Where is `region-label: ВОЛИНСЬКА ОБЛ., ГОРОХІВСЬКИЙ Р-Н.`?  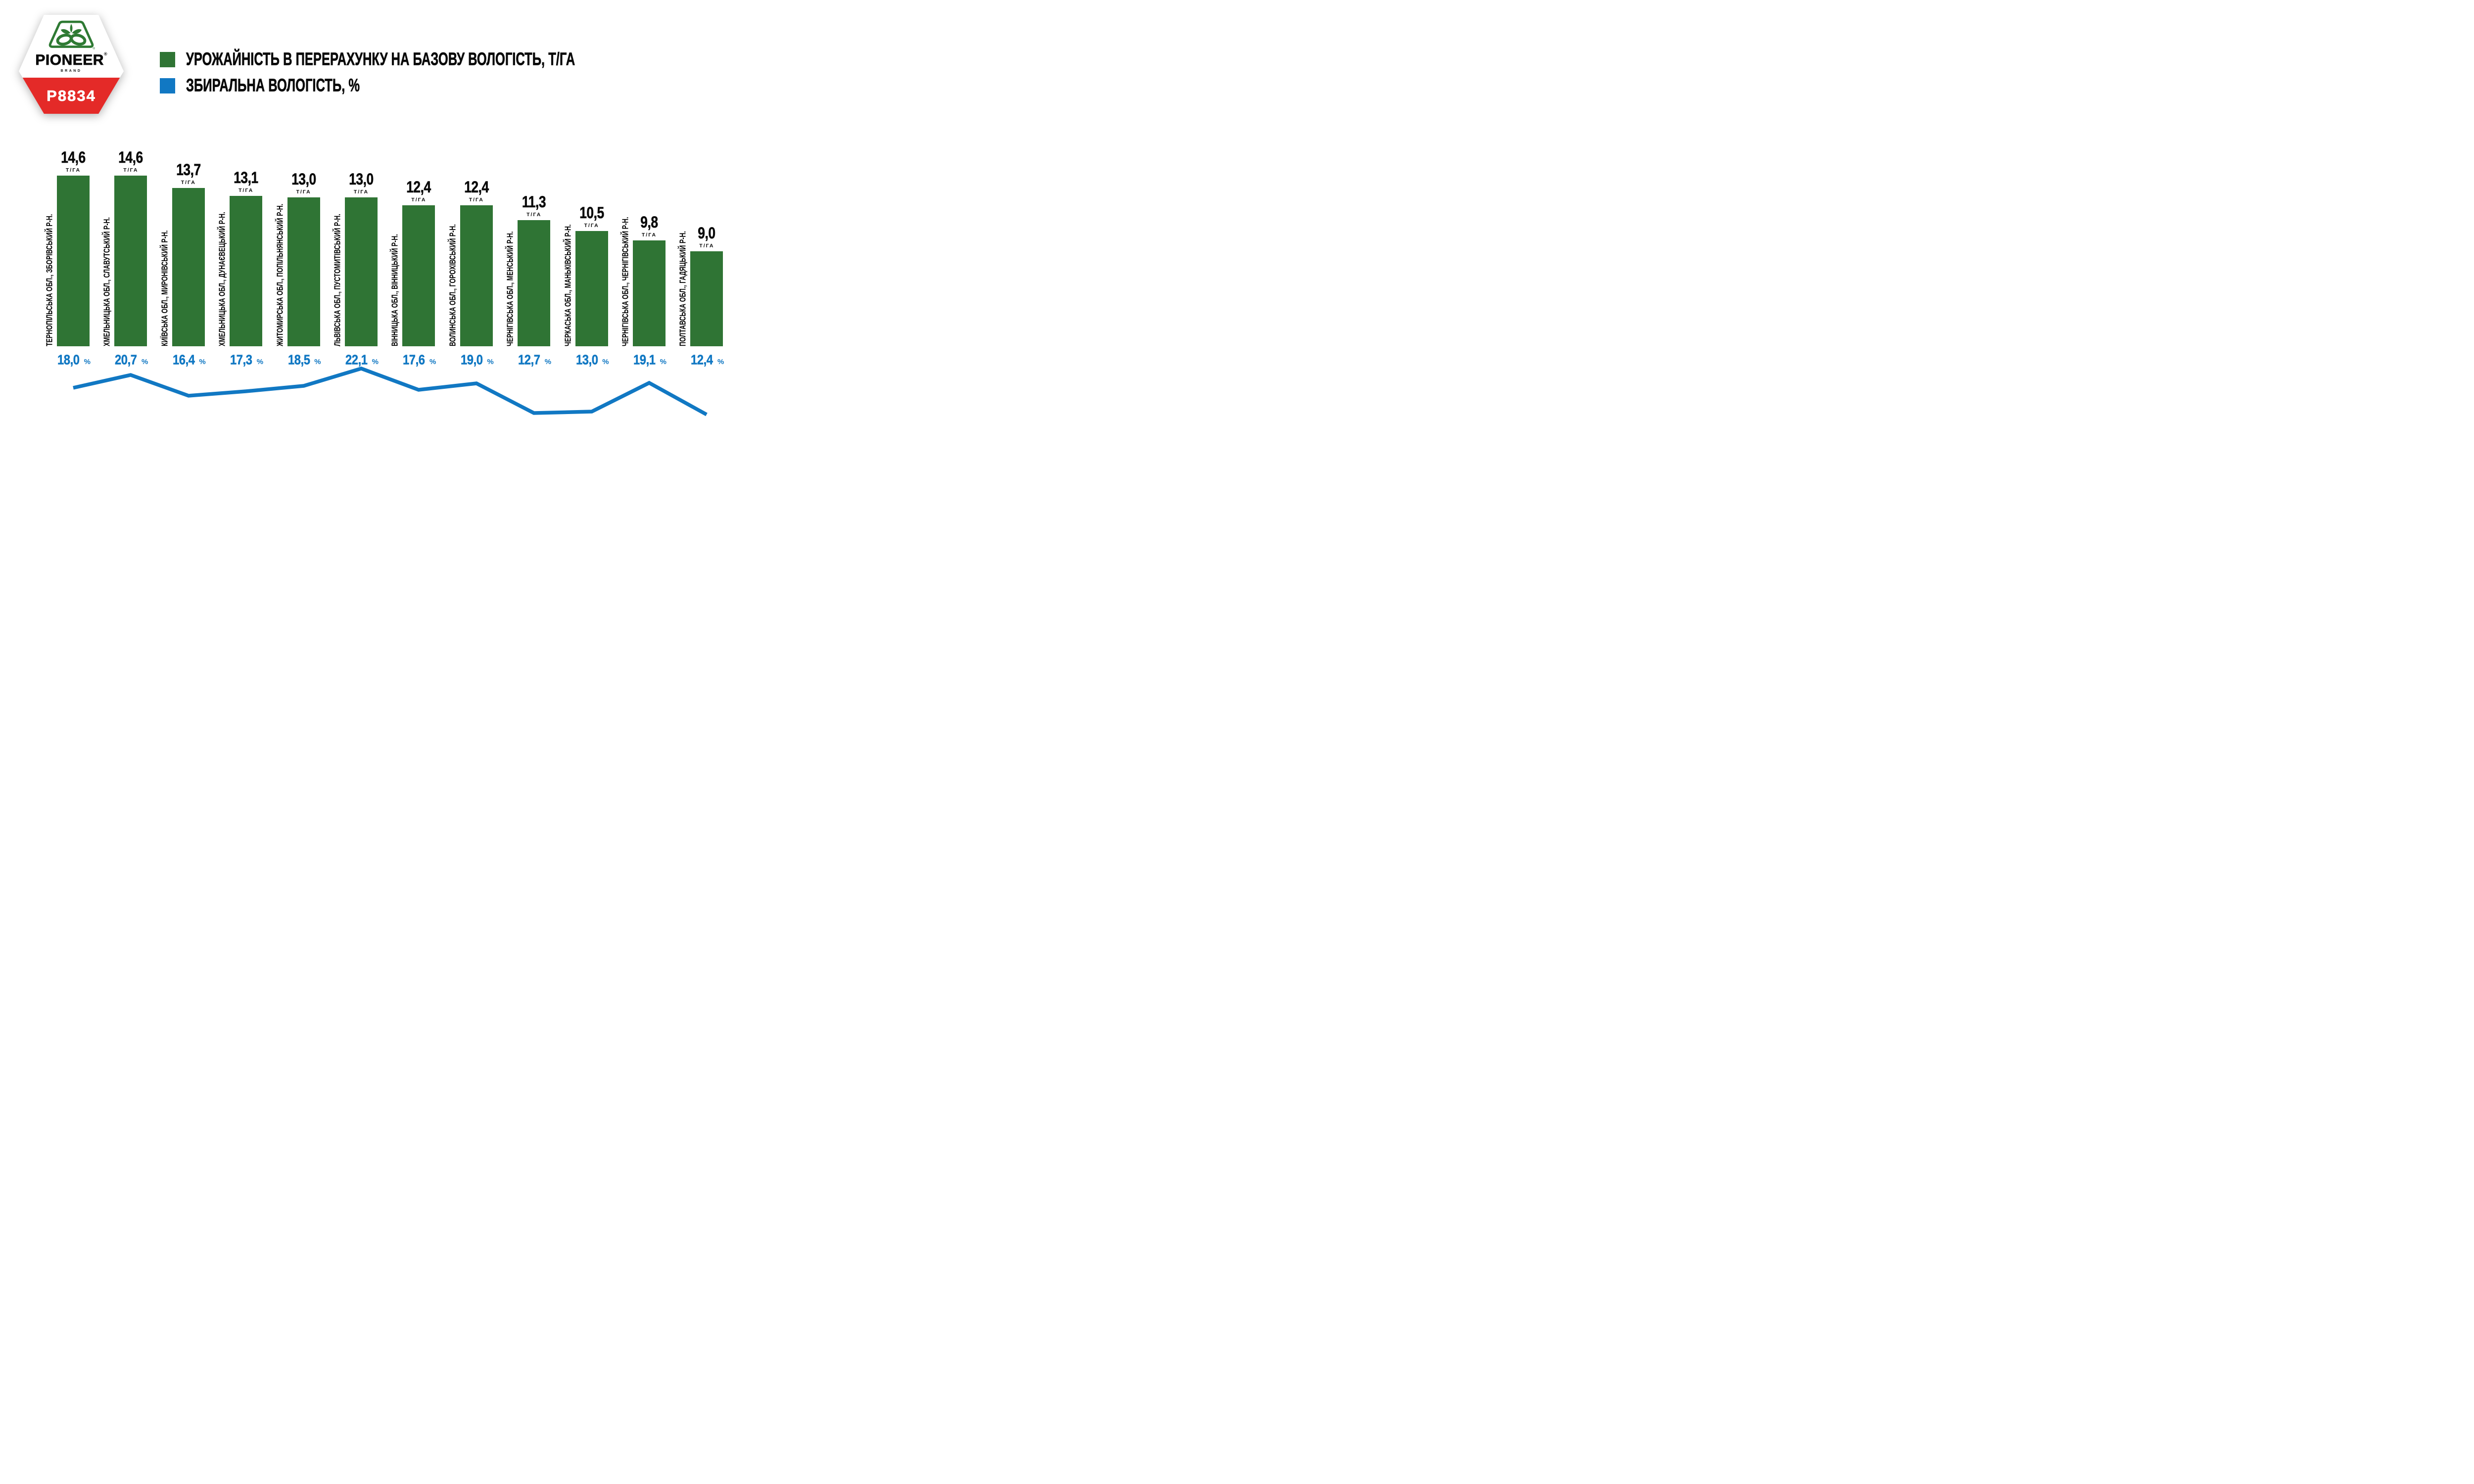 region-label: ВОЛИНСЬКА ОБЛ., ГОРОХІВСЬКИЙ Р-Н. is located at coordinates (453, 285).